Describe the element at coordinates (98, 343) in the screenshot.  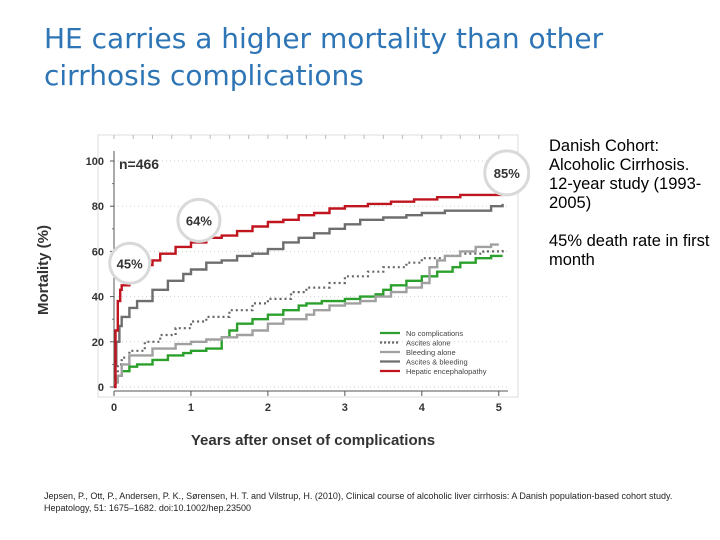
I see `y-tick-label: 20` at that location.